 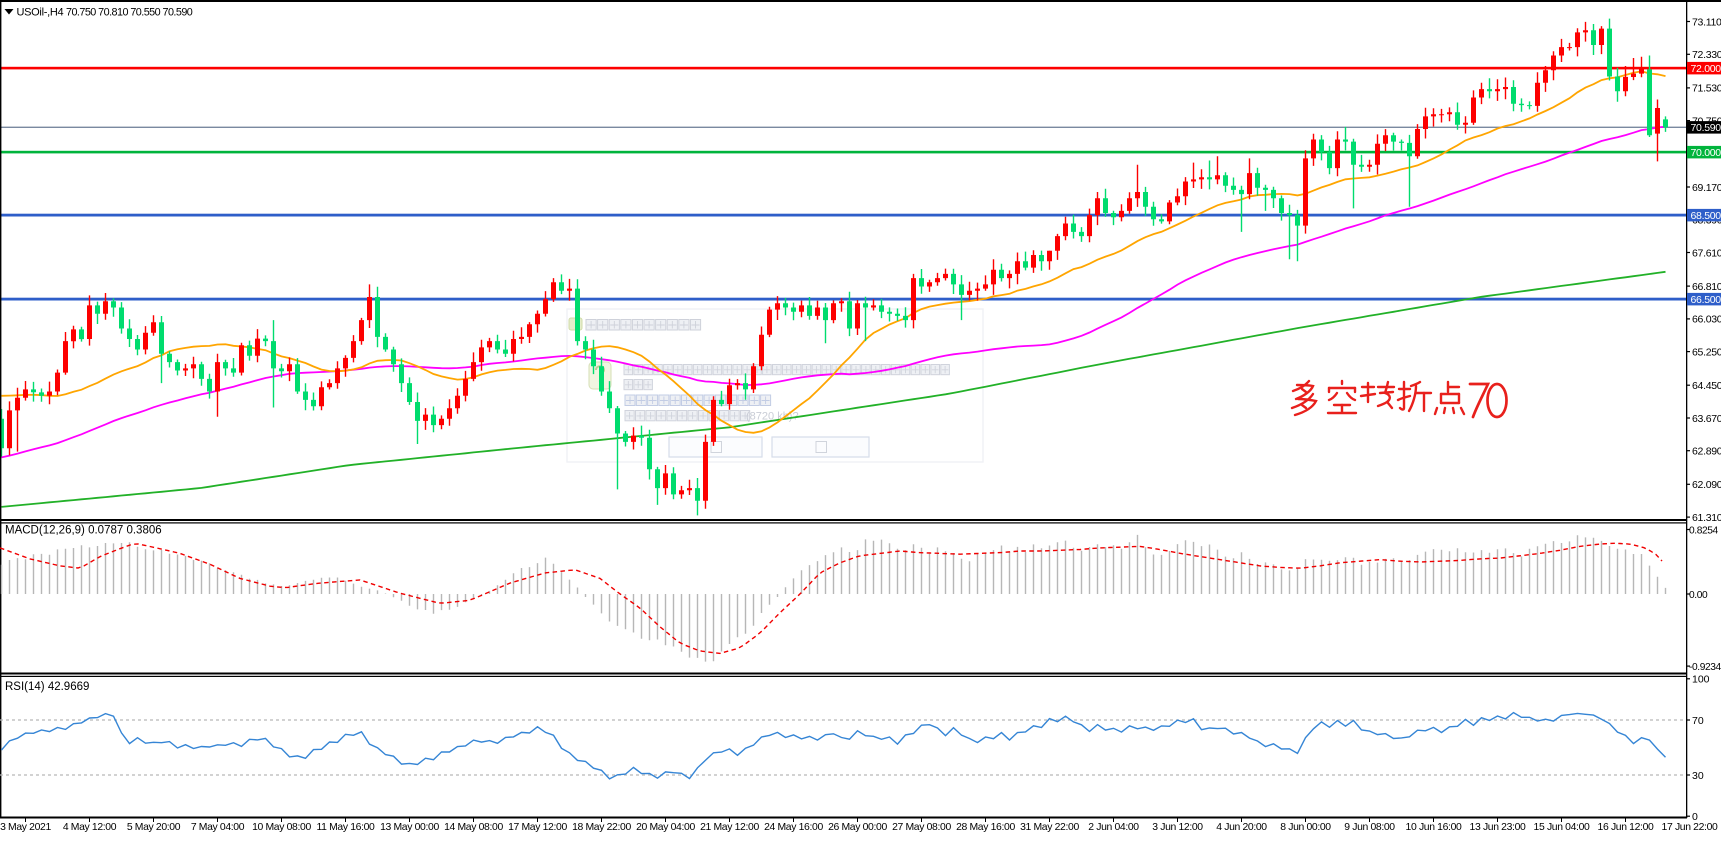 What do you see at coordinates (346, 827) in the screenshot?
I see `svg-text: 11 May 16:00` at bounding box center [346, 827].